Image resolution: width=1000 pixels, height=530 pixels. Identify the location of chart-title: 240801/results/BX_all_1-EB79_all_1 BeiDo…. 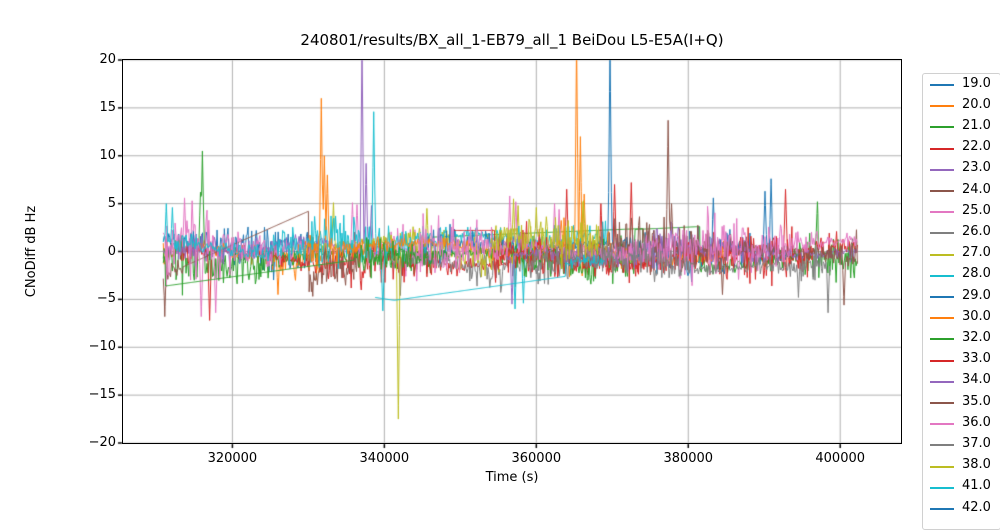
(512, 40).